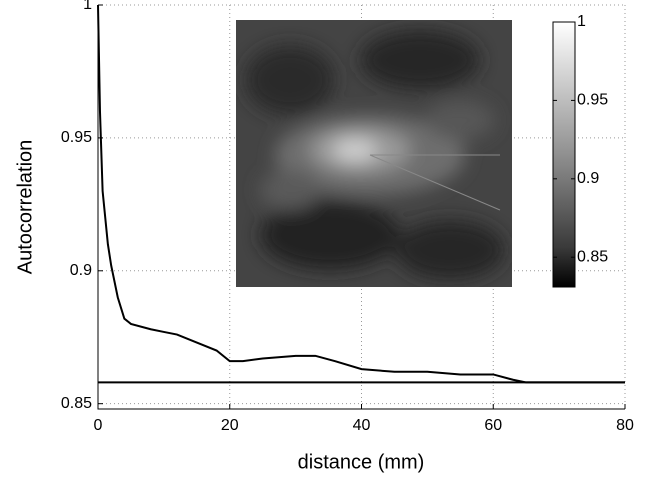 The width and height of the screenshot is (665, 480). I want to click on colorbar-tick-label: 0.85, so click(592, 256).